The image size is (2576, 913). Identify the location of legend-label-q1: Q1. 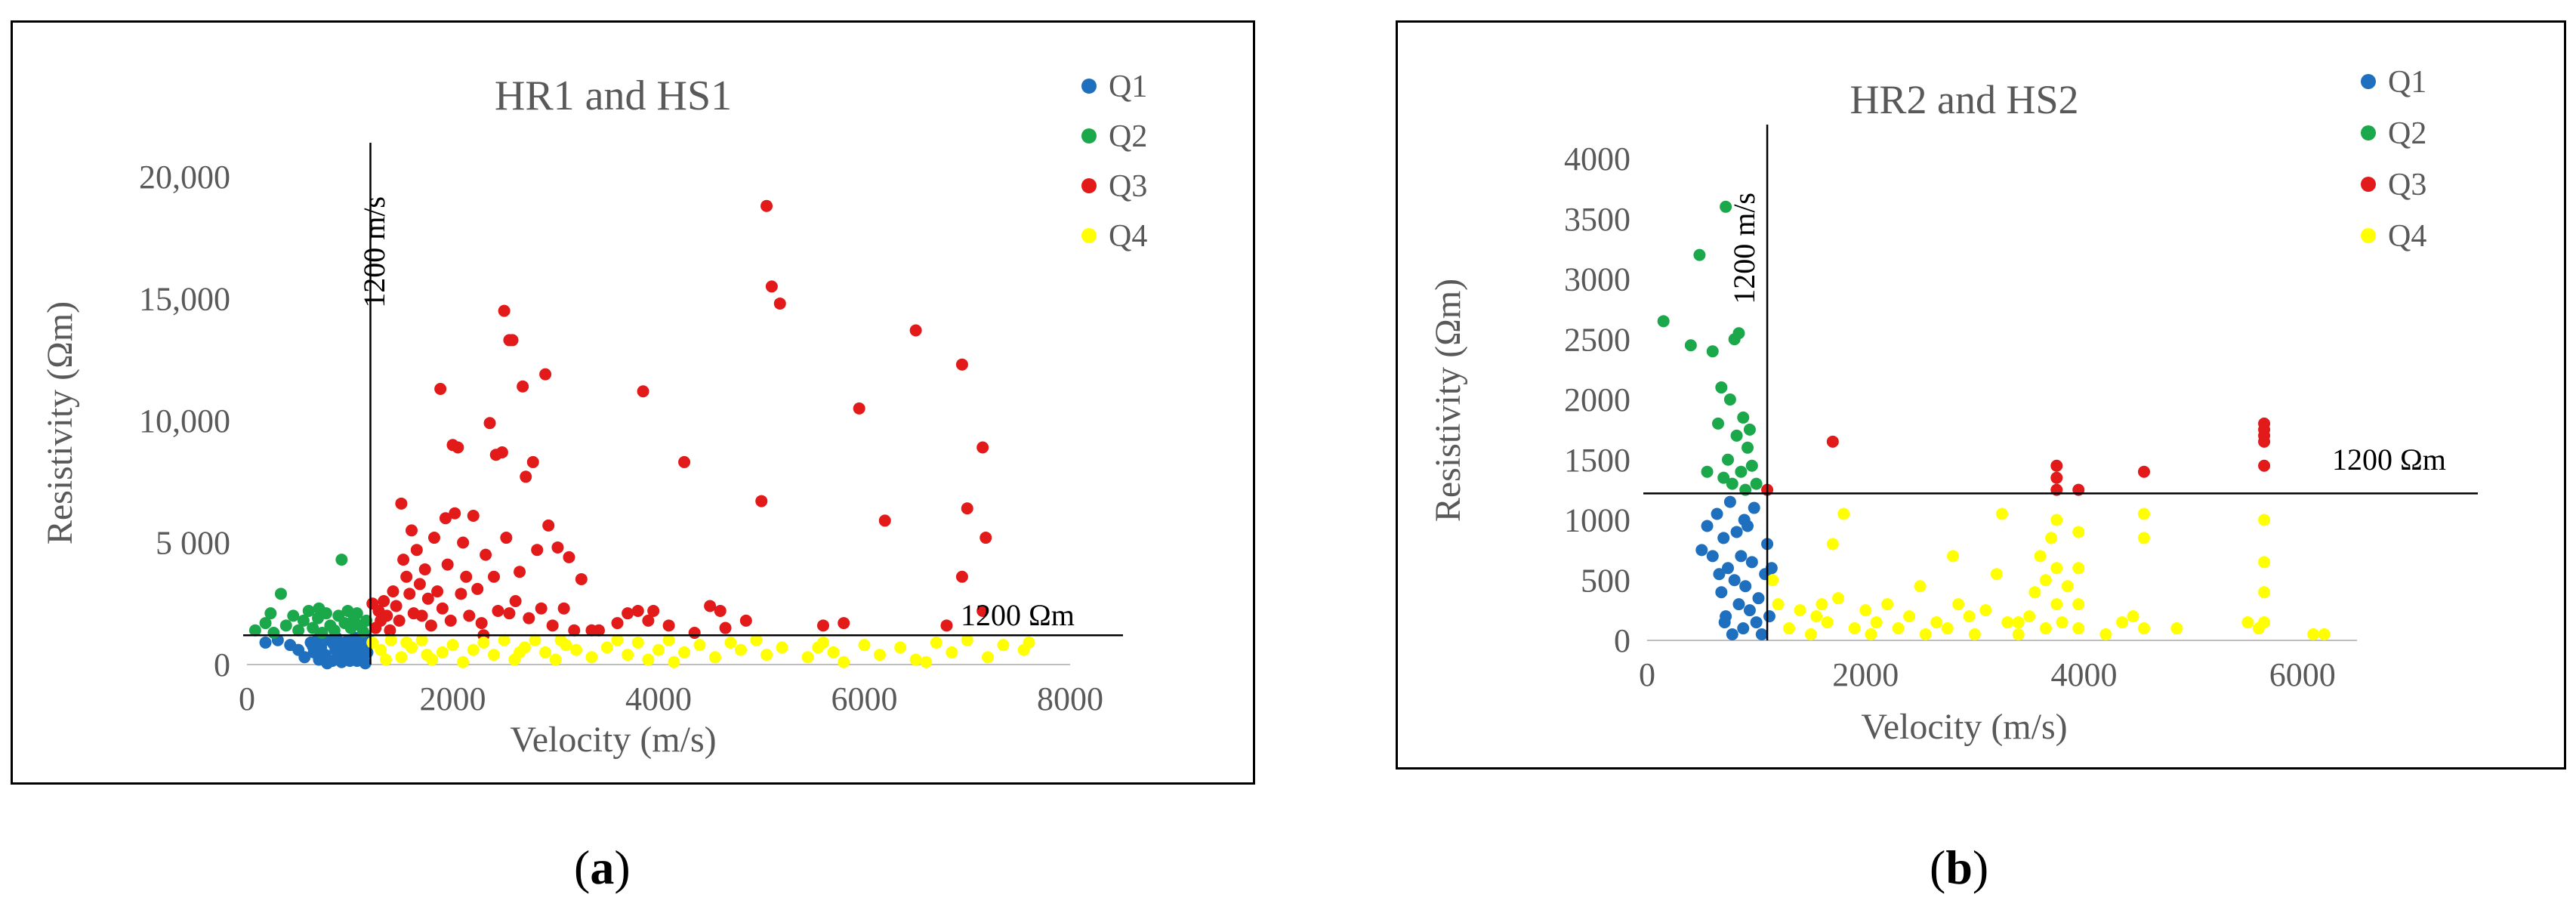
(2407, 82).